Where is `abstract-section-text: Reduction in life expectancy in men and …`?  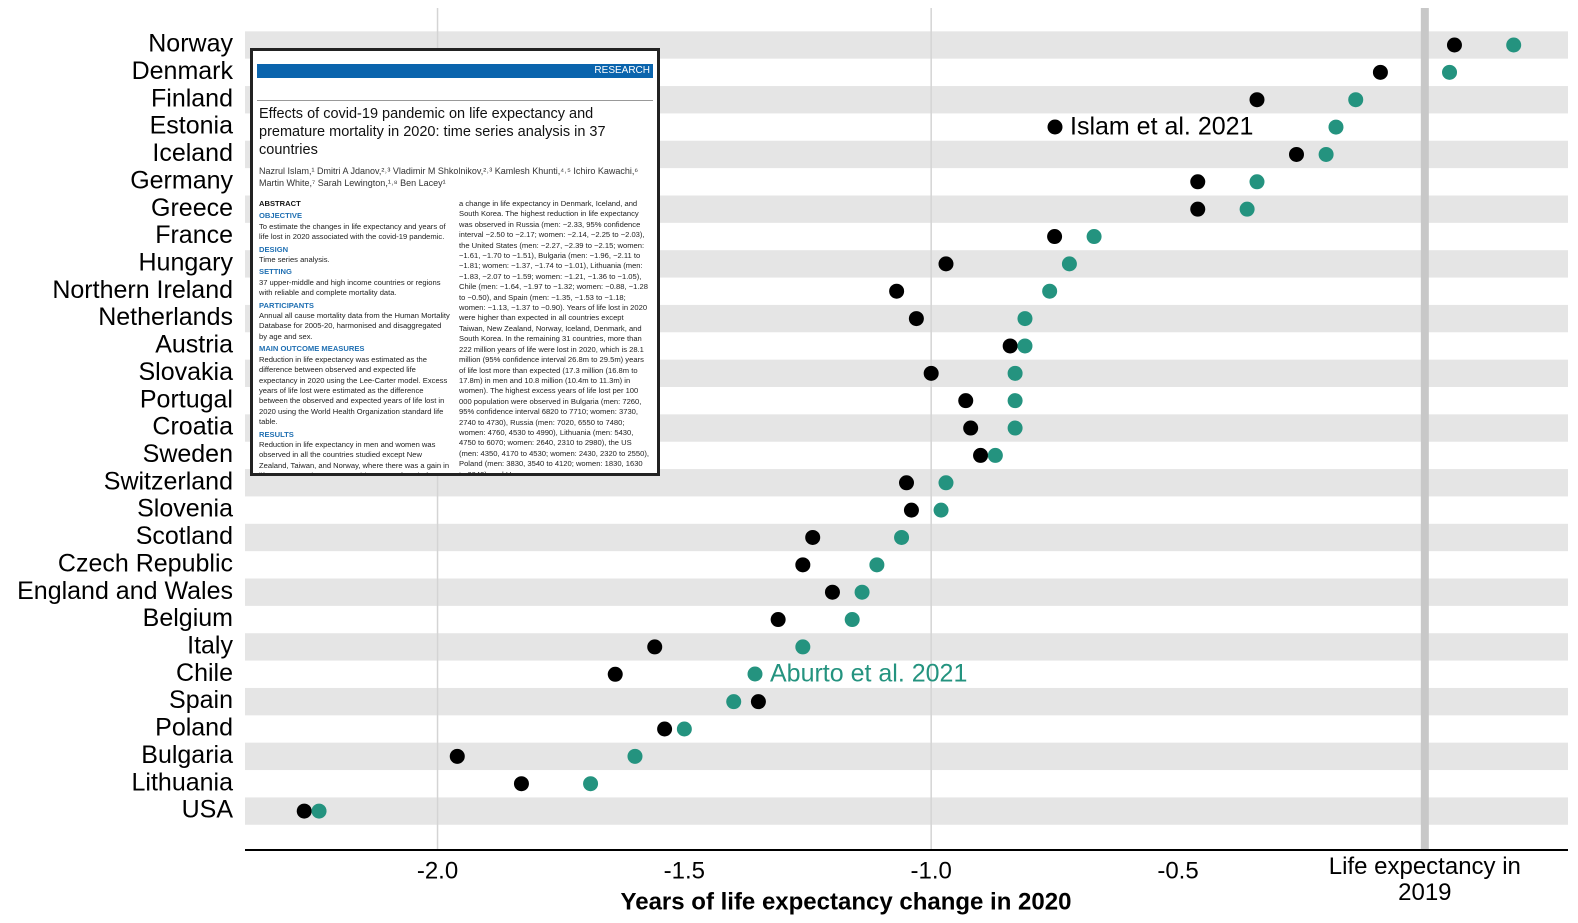 abstract-section-text: Reduction in life expectancy in men and … is located at coordinates (354, 457).